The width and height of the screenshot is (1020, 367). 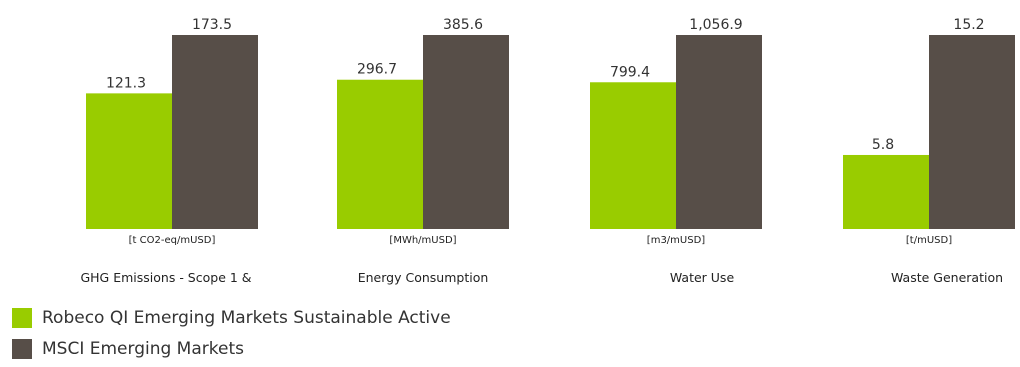 What do you see at coordinates (143, 349) in the screenshot?
I see `legend-label-msci: MSCI Emerging Markets` at bounding box center [143, 349].